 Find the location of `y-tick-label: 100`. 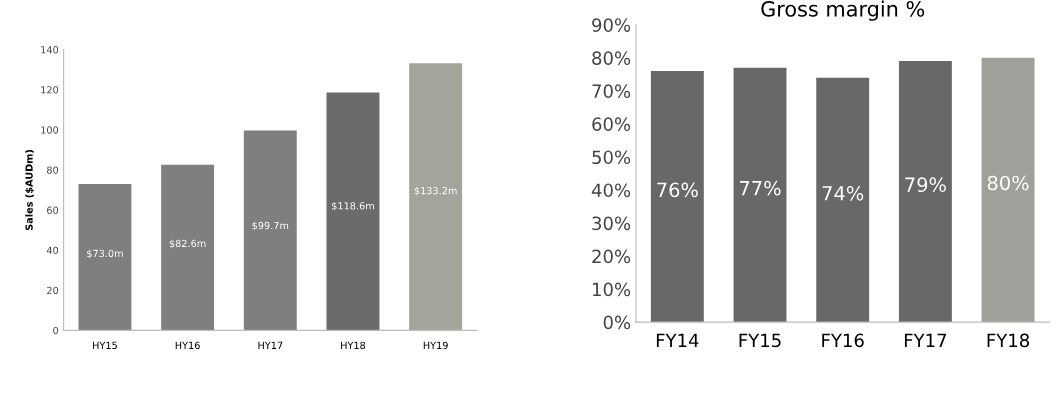

y-tick-label: 100 is located at coordinates (50, 130).